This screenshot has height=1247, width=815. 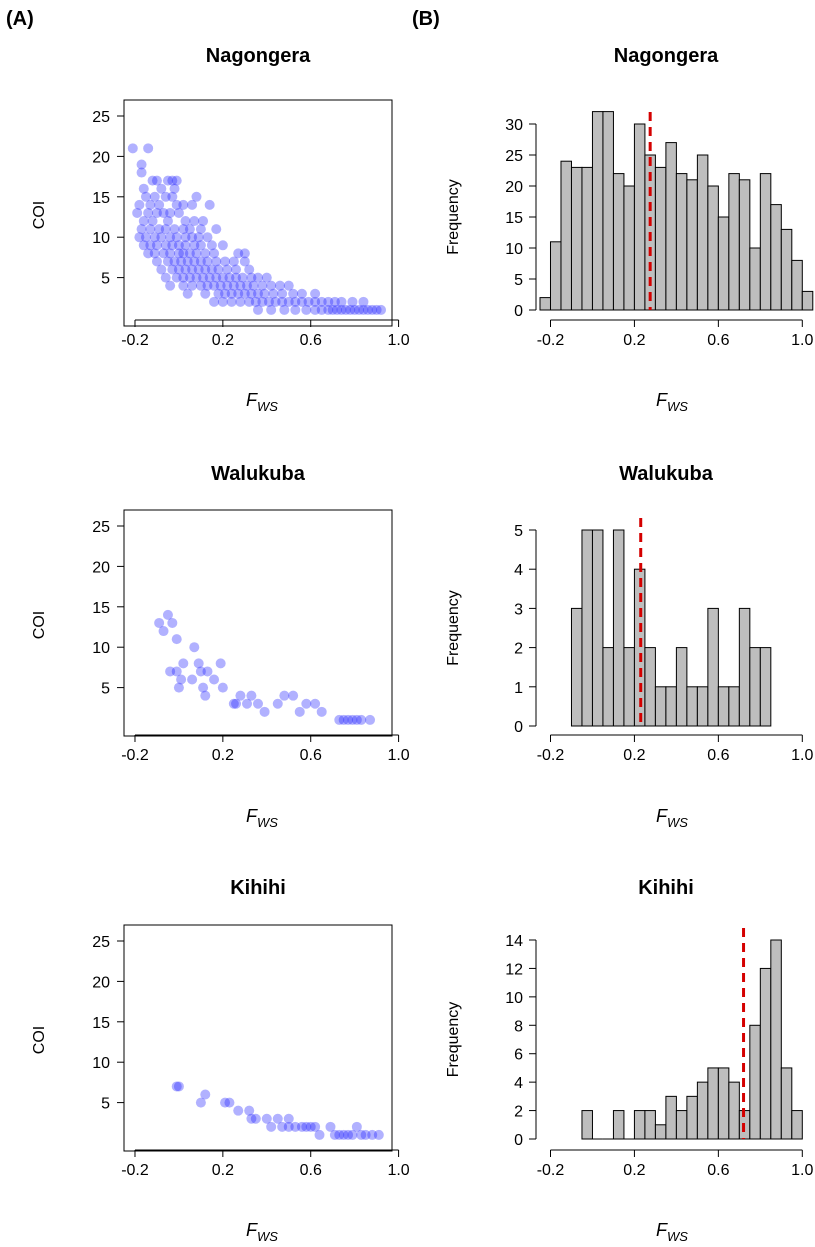 I want to click on y-tick-label: 0, so click(x=518, y=311).